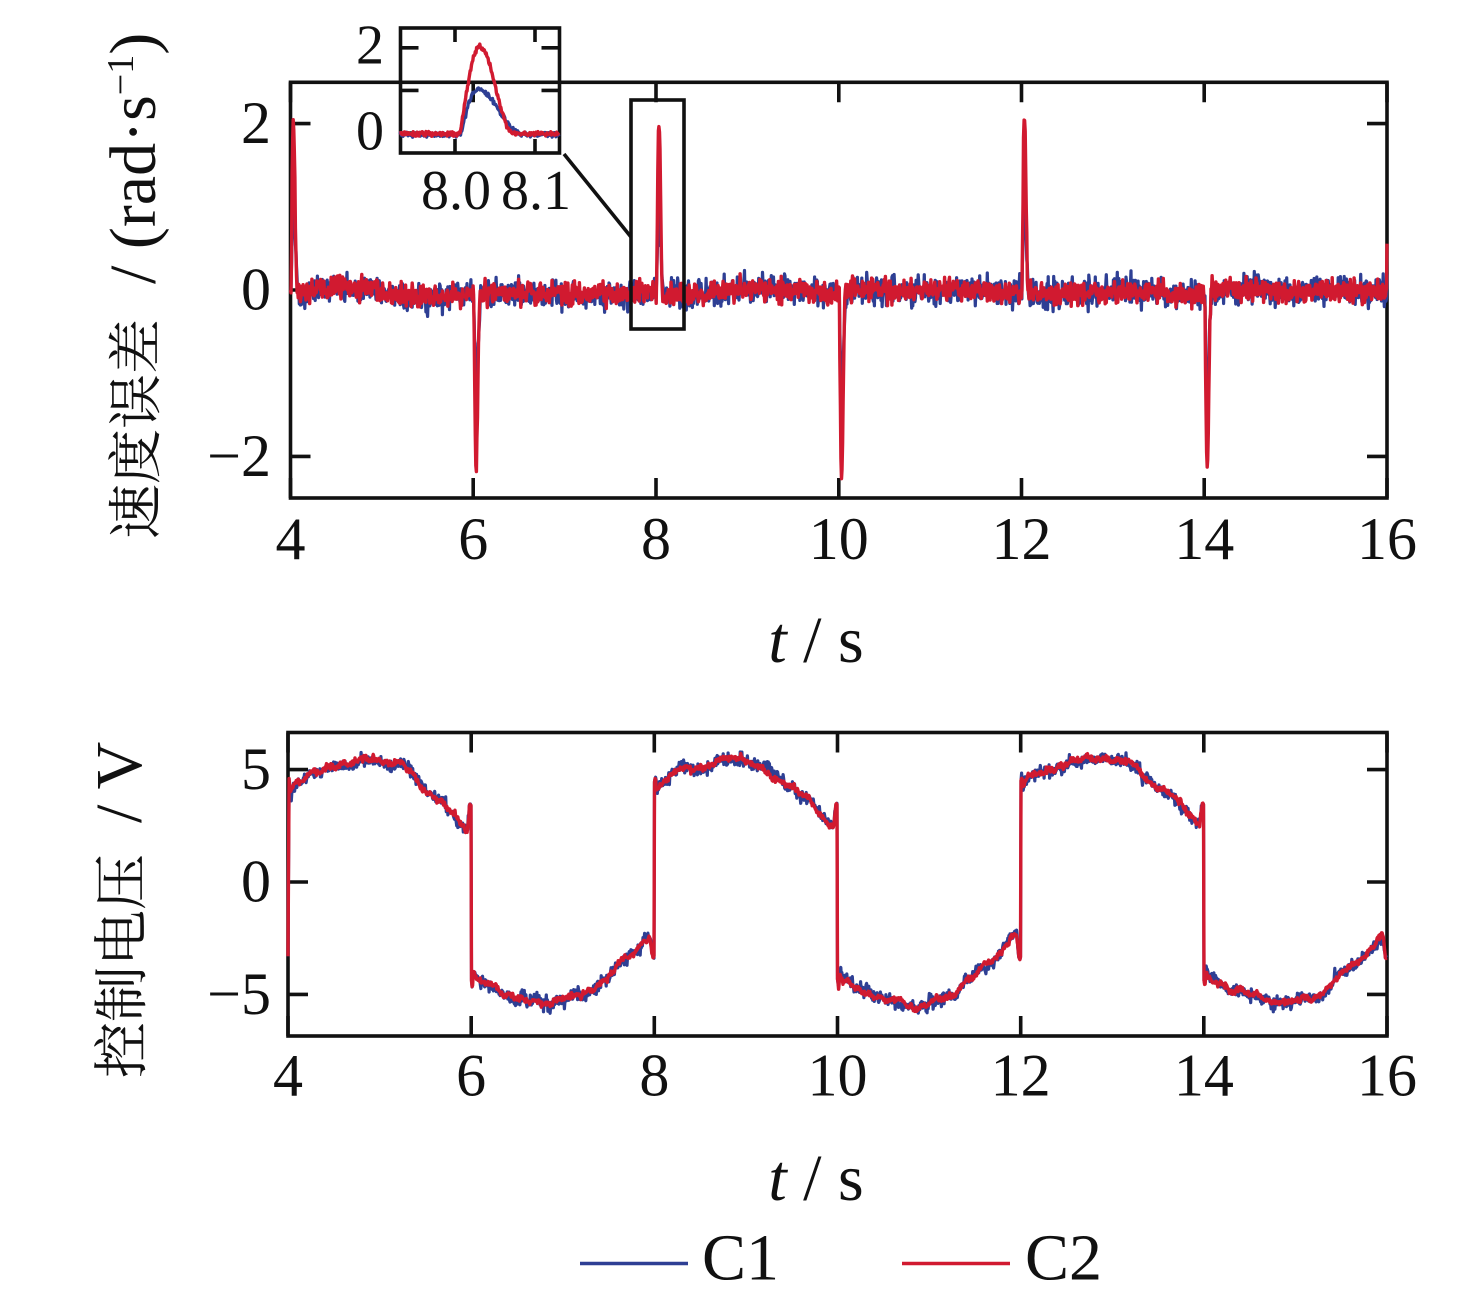  Describe the element at coordinates (256, 769) in the screenshot. I see `svg-text: 5` at that location.